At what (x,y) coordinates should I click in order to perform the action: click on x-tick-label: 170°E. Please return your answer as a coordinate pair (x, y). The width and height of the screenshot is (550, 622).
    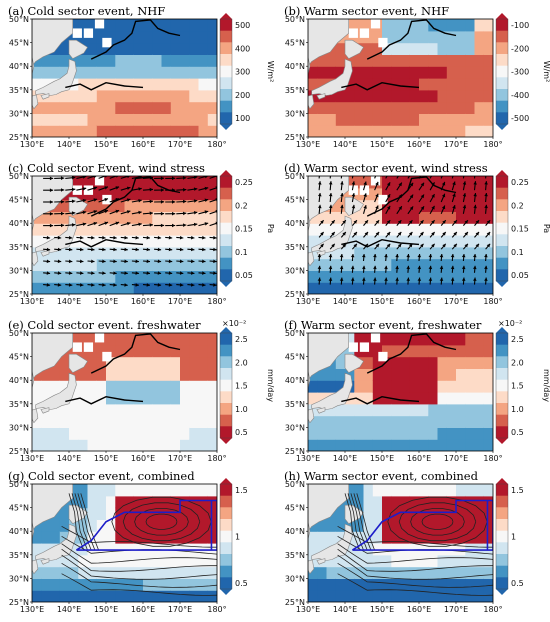
    Looking at the image, I should click on (180, 609).